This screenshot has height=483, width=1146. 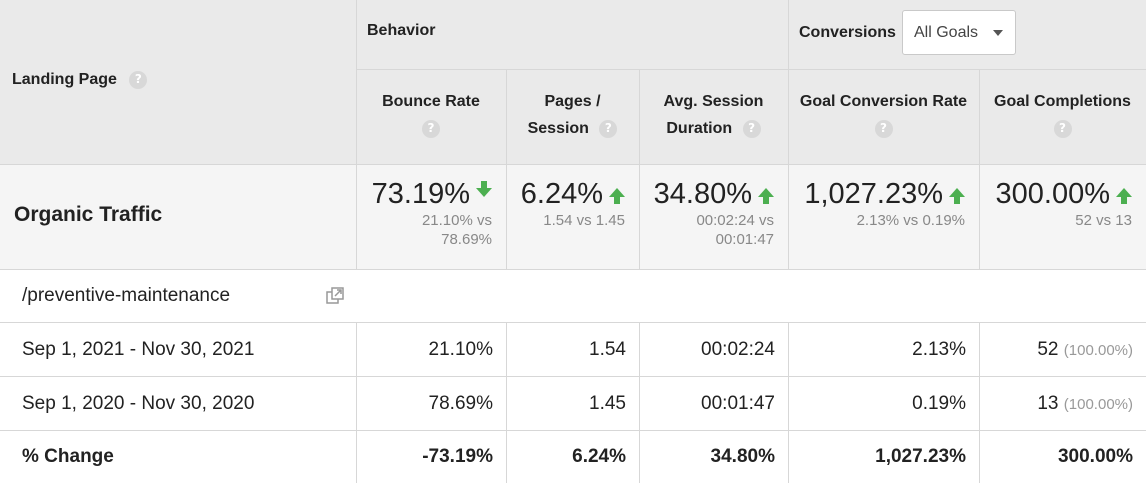 What do you see at coordinates (1095, 456) in the screenshot?
I see `table-cell: 300.00%` at bounding box center [1095, 456].